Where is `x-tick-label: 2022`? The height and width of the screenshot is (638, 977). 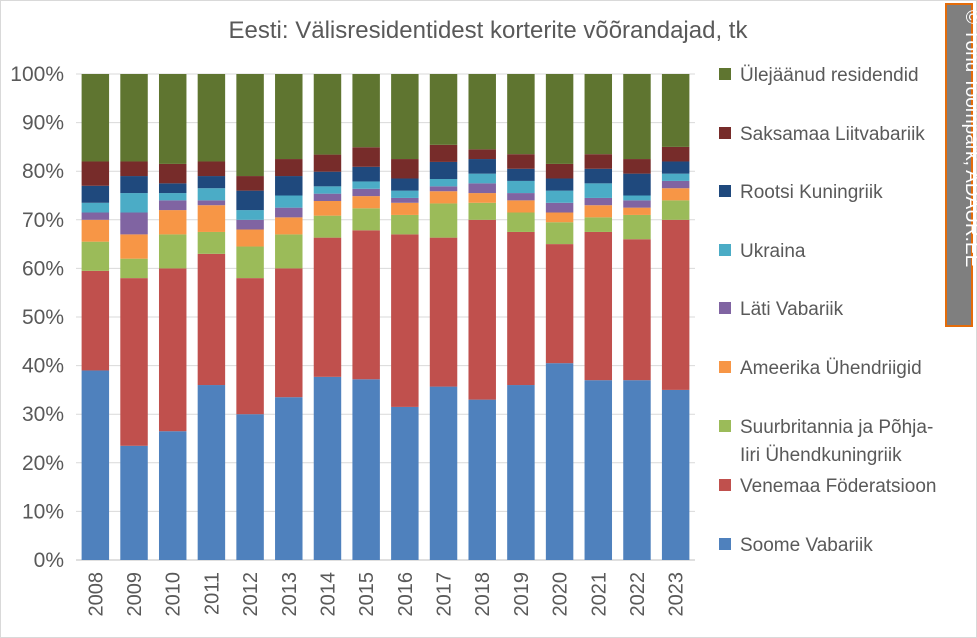
x-tick-label: 2022 is located at coordinates (638, 594).